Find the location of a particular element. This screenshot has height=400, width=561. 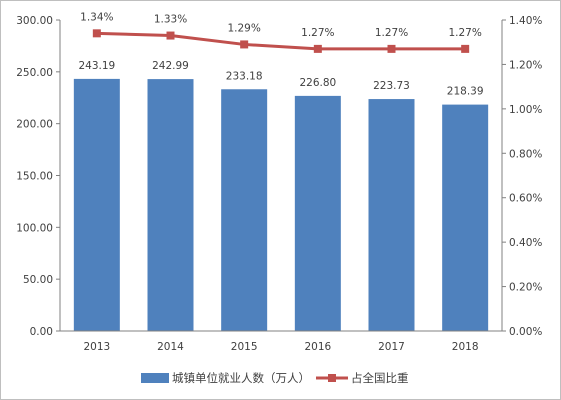

bar-label-2014: 242.99 is located at coordinates (170, 66).